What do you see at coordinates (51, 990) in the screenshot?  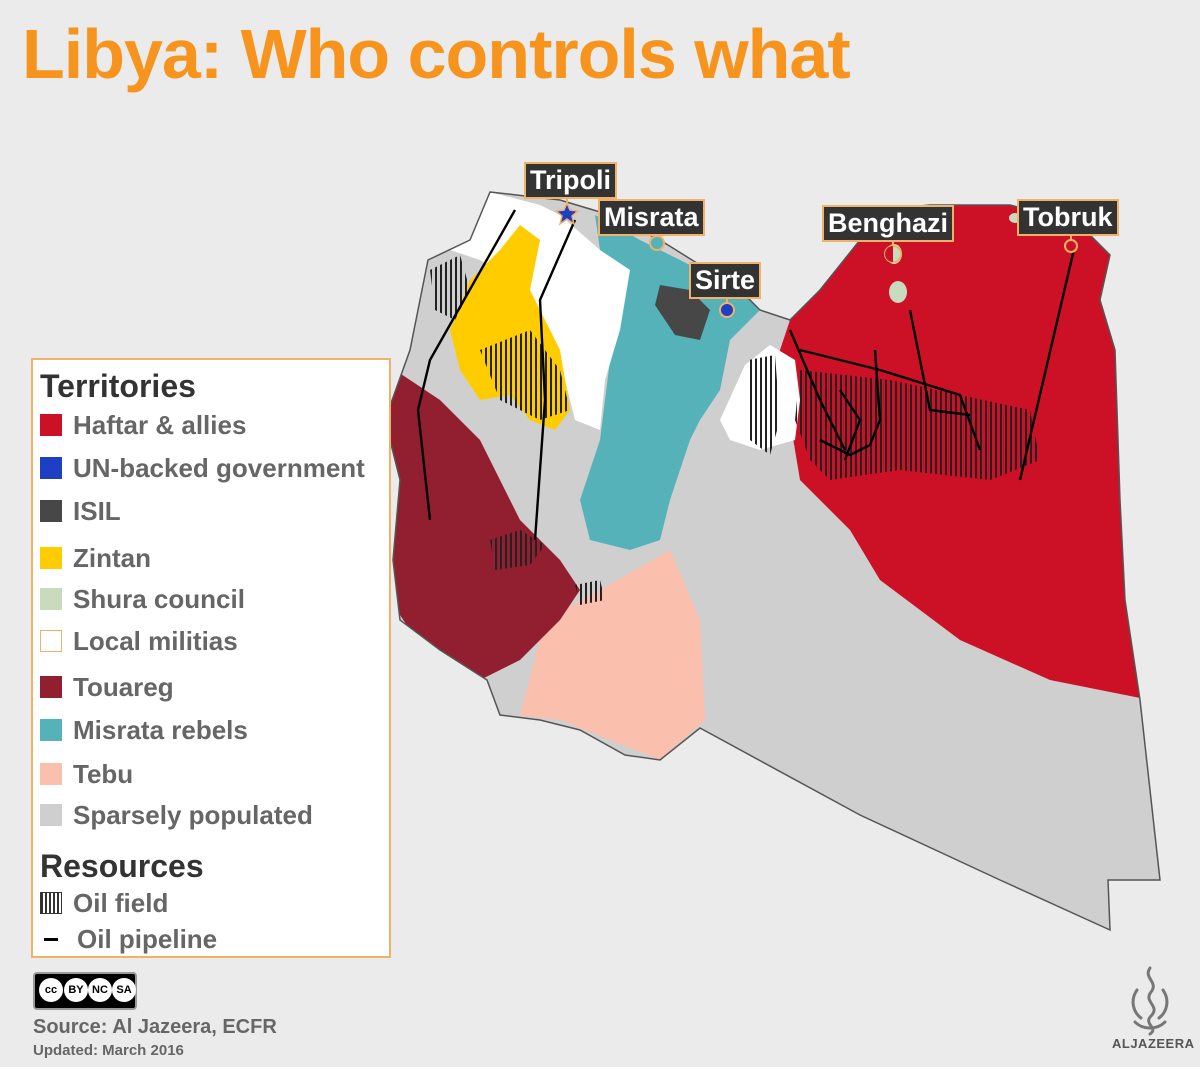 I see `cc-icon: cc` at bounding box center [51, 990].